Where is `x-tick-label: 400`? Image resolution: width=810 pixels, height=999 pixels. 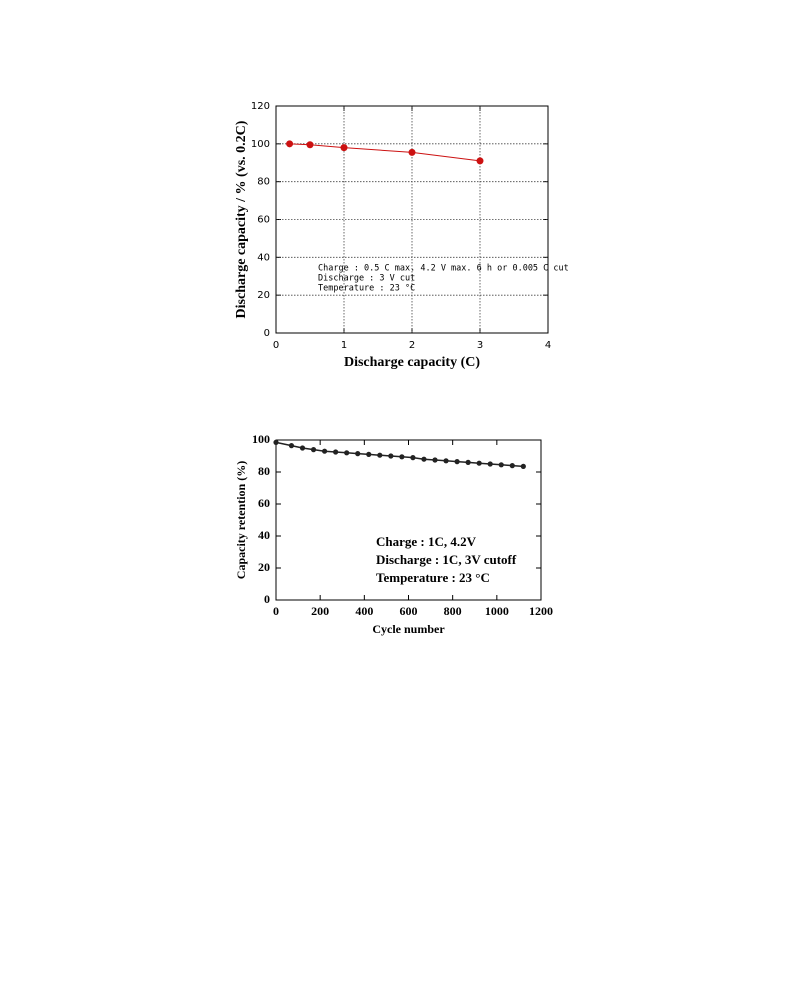
x-tick-label: 400 is located at coordinates (364, 611).